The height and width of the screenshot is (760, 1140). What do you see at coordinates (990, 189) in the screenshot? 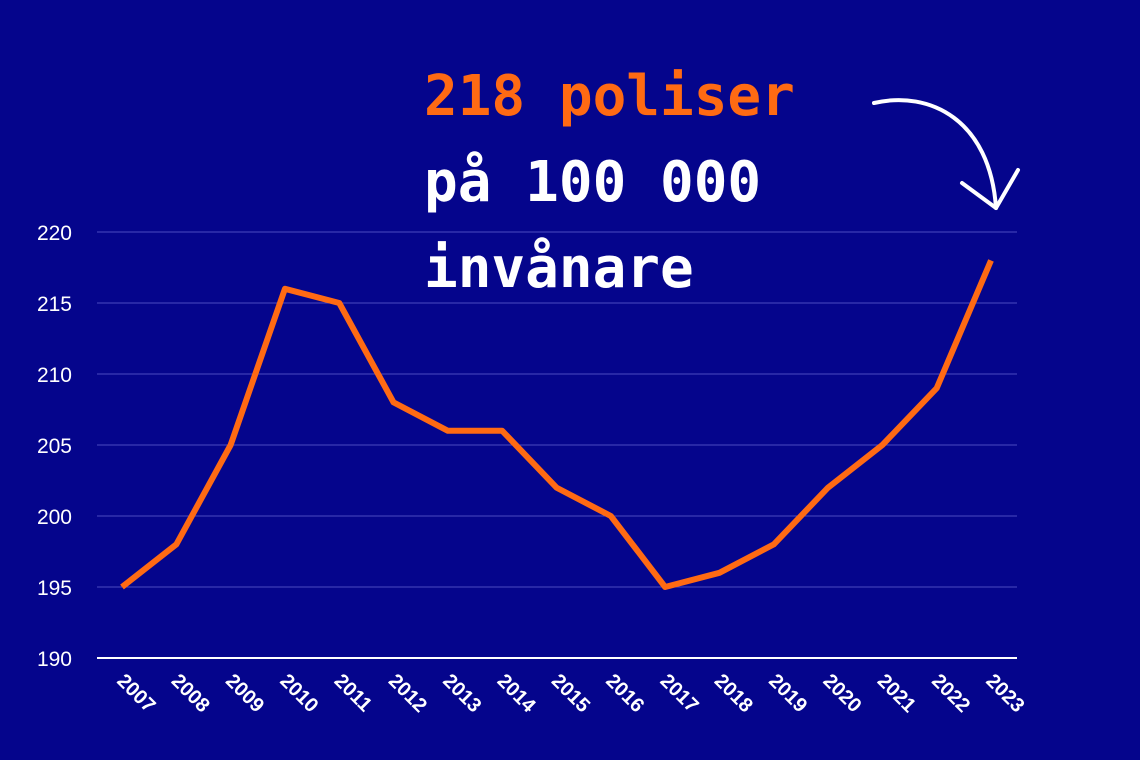
I see `arrow-head` at bounding box center [990, 189].